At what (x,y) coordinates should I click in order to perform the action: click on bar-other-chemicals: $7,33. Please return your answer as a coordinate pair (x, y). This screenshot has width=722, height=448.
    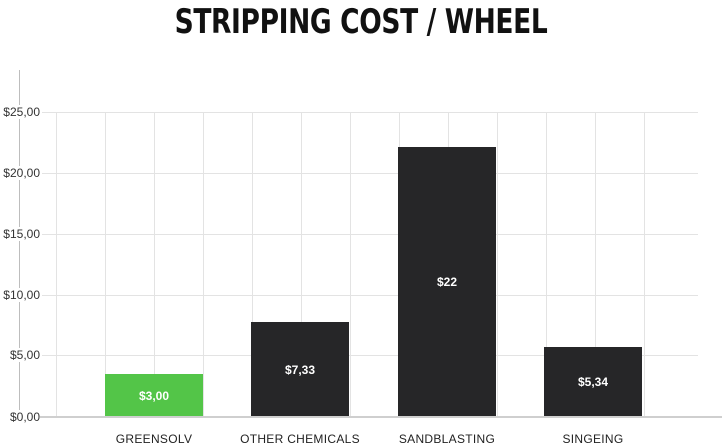
    Looking at the image, I should click on (300, 369).